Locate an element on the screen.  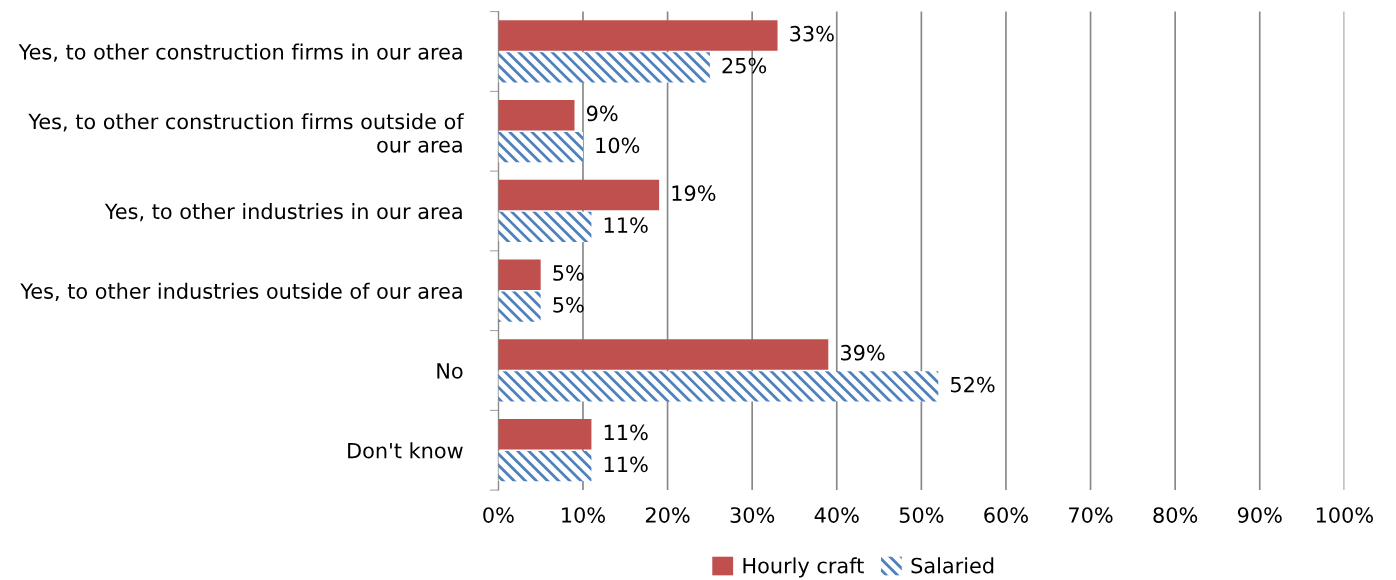
legend-label: Salaried is located at coordinates (952, 565).